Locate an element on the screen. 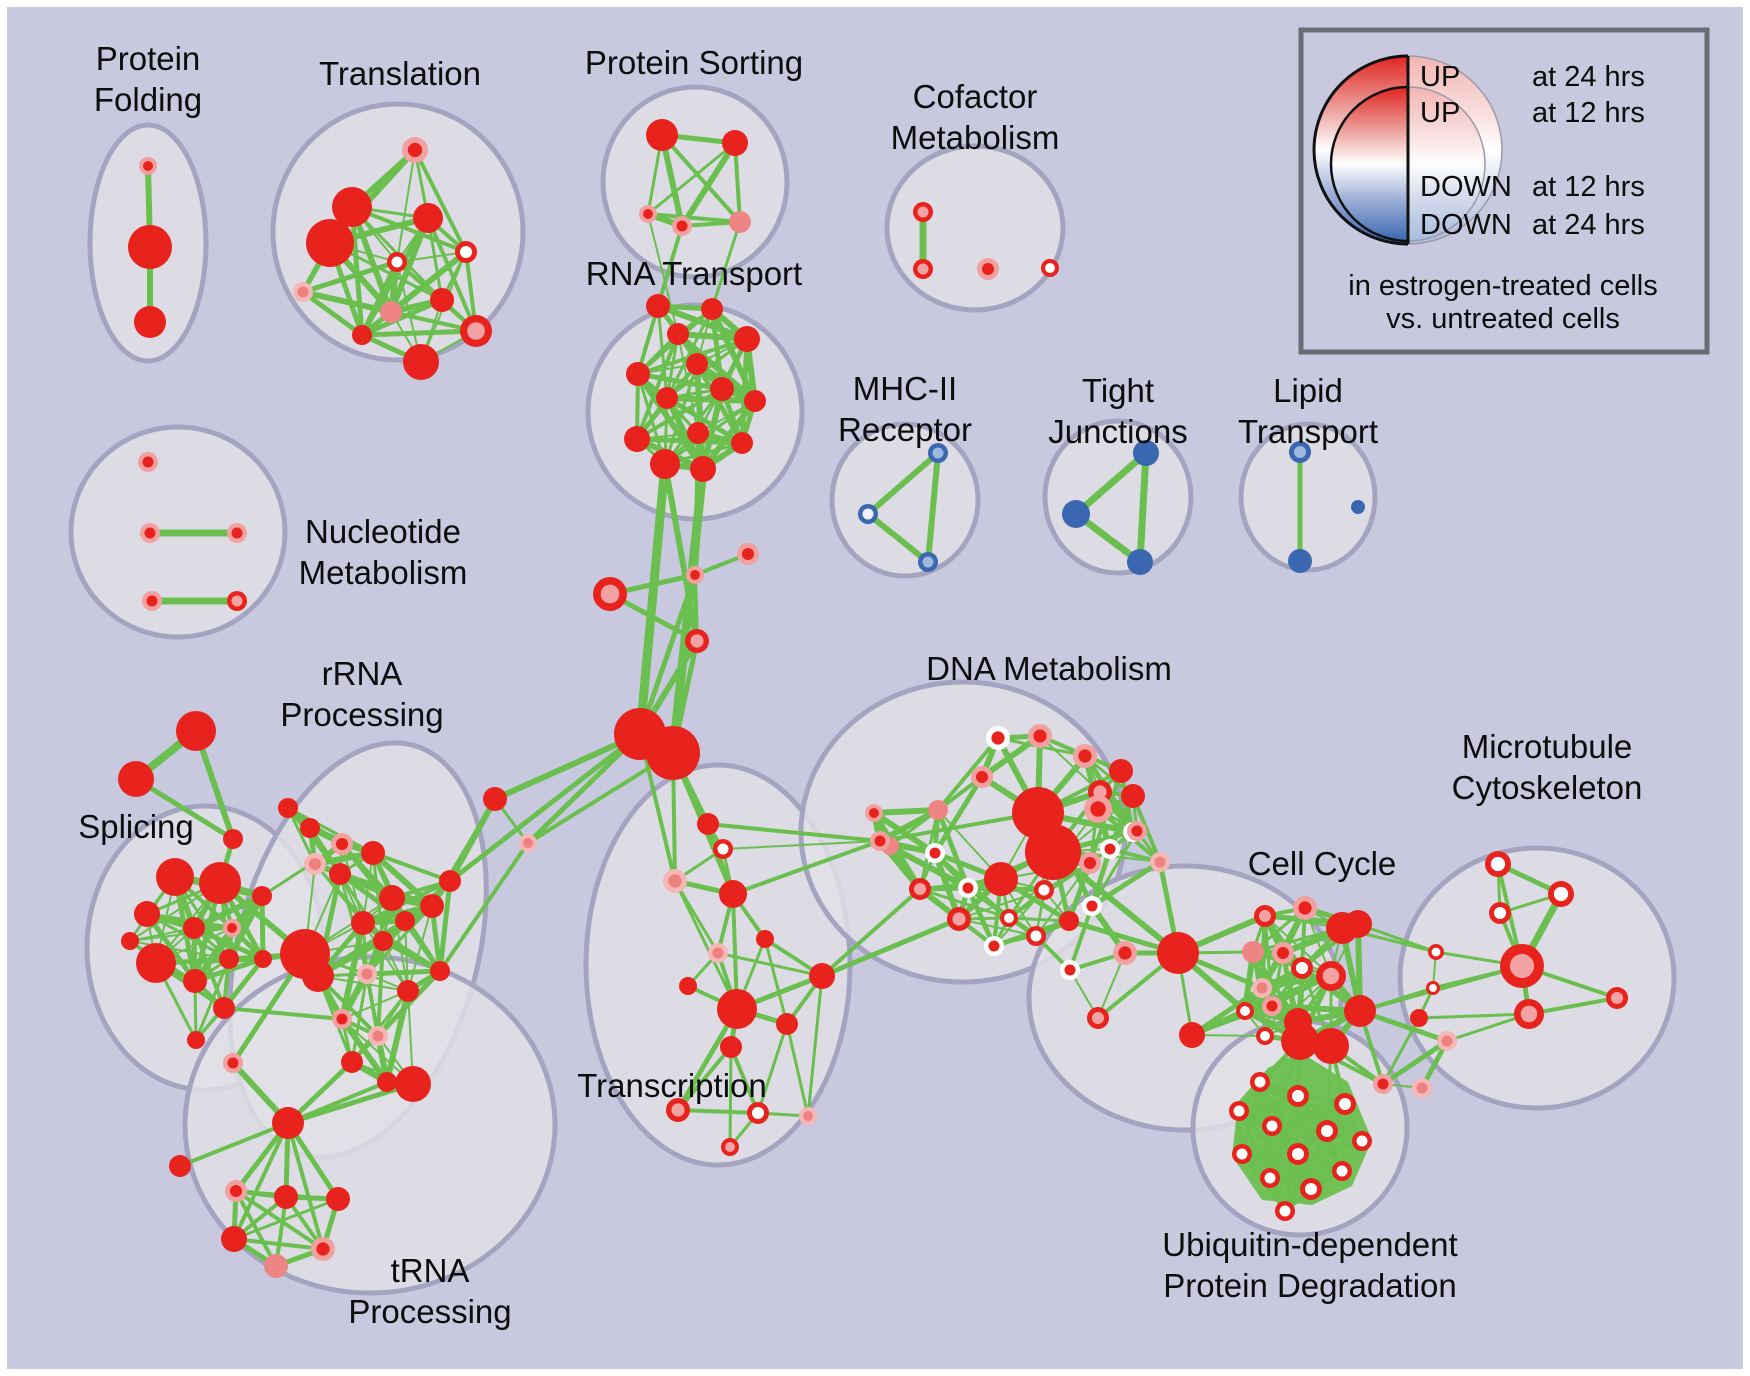  cluster-label-trna_processing: Processing is located at coordinates (429, 1311).